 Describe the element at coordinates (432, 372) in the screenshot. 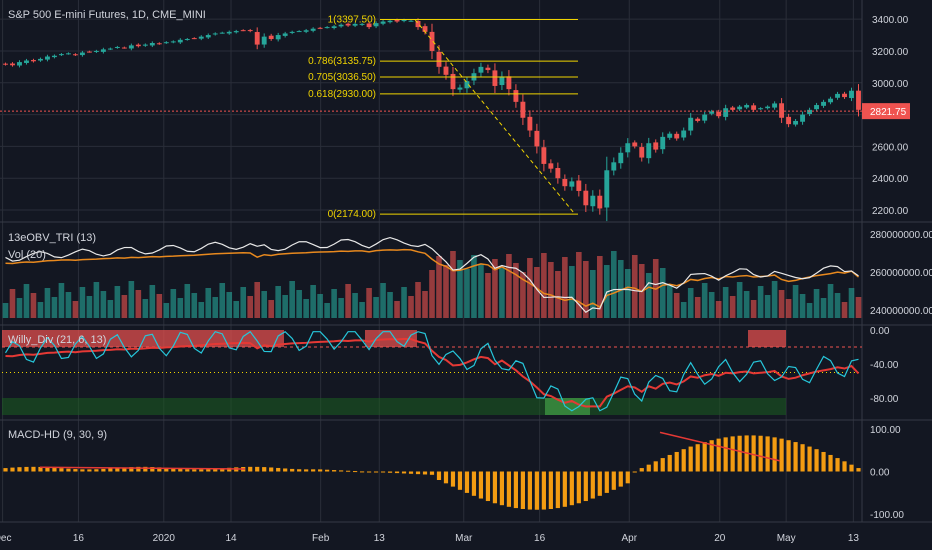

I see `willy-pane` at that location.